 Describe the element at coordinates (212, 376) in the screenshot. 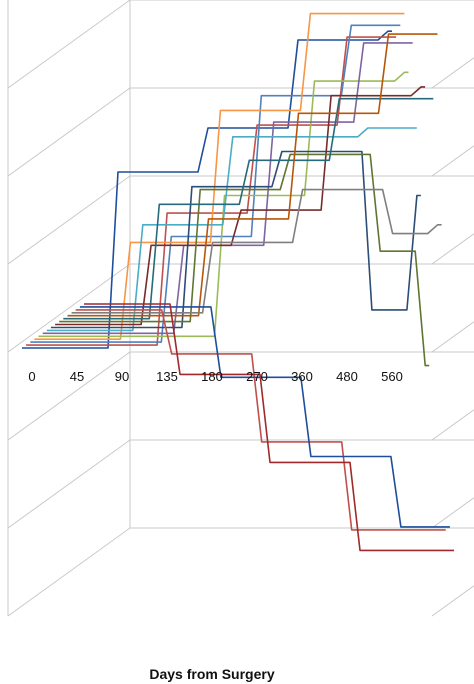

I see `x-tick-label: 180` at that location.